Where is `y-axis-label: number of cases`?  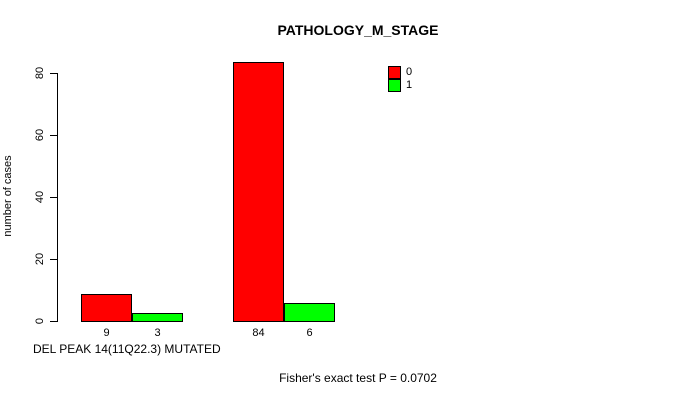 y-axis-label: number of cases is located at coordinates (8, 196).